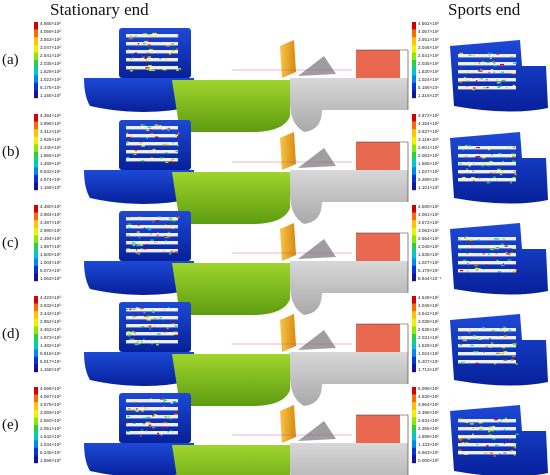 The height and width of the screenshot is (475, 550). I want to click on right-colorbar-tick-label: 3.542×10², so click(428, 313).